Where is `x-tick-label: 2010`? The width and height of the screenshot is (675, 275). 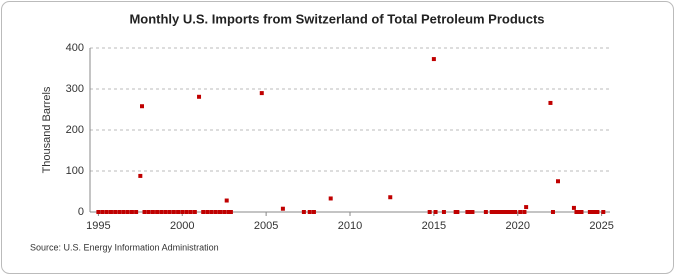 x-tick-label: 2010 is located at coordinates (350, 226).